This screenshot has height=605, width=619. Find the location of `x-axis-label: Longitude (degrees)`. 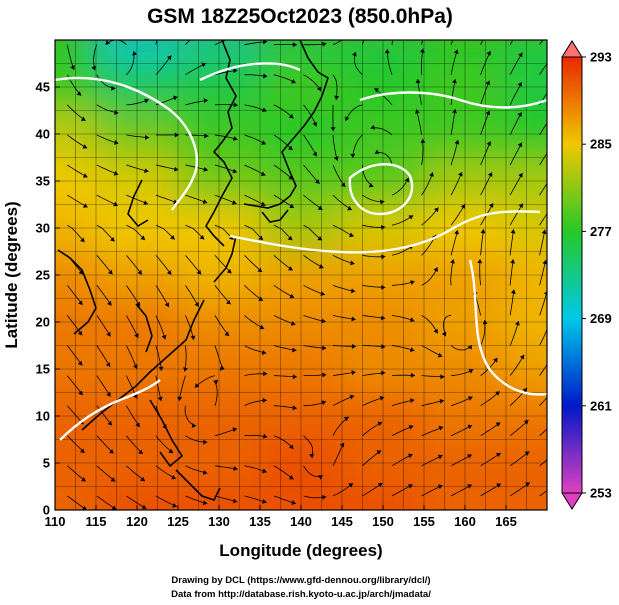

x-axis-label: Longitude (degrees) is located at coordinates (300, 550).